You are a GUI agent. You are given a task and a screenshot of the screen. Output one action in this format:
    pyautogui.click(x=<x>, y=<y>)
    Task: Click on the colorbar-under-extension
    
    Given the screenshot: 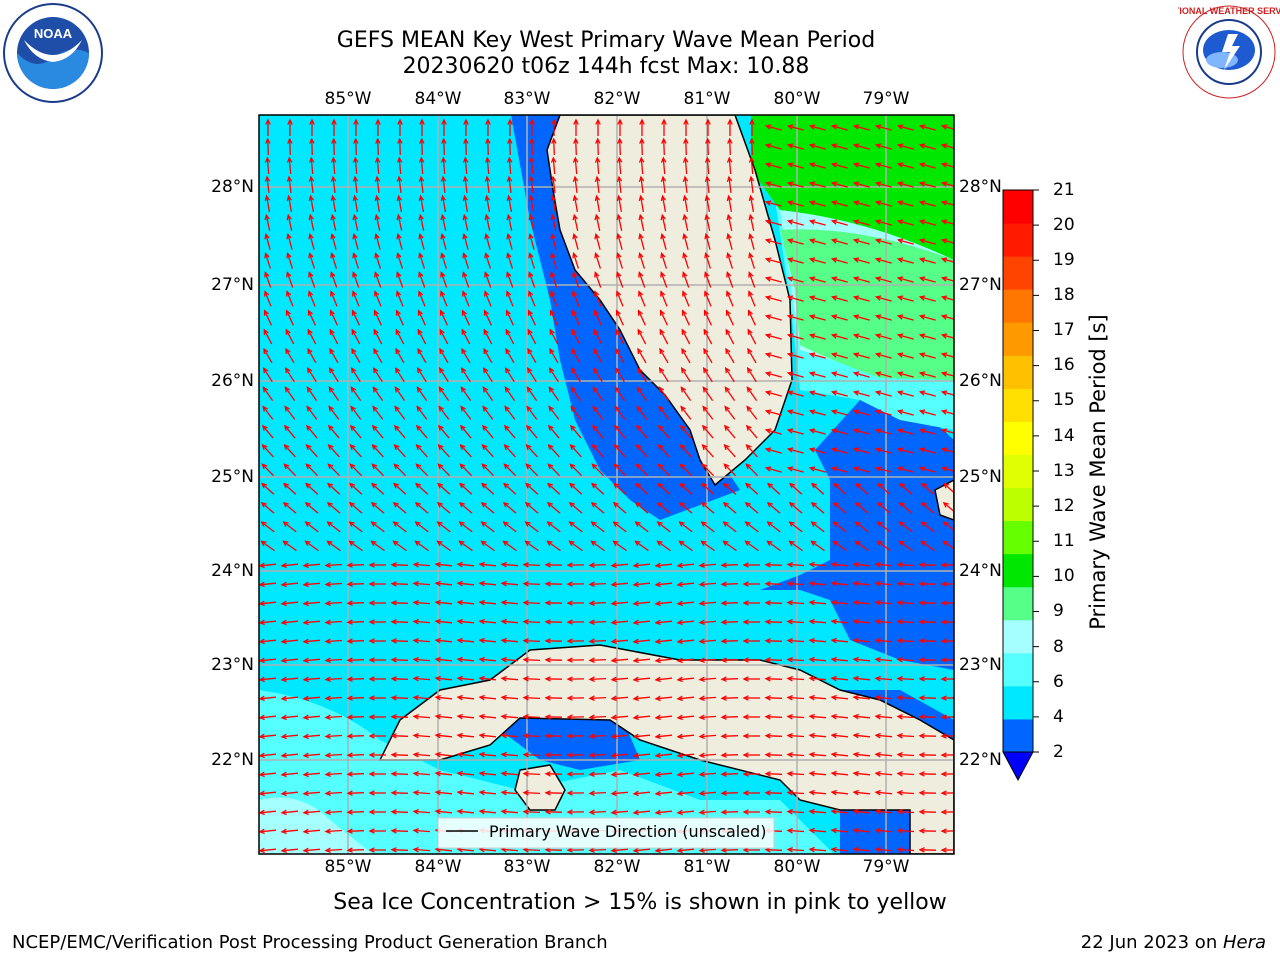 What is the action you would take?
    pyautogui.click(x=1018, y=766)
    